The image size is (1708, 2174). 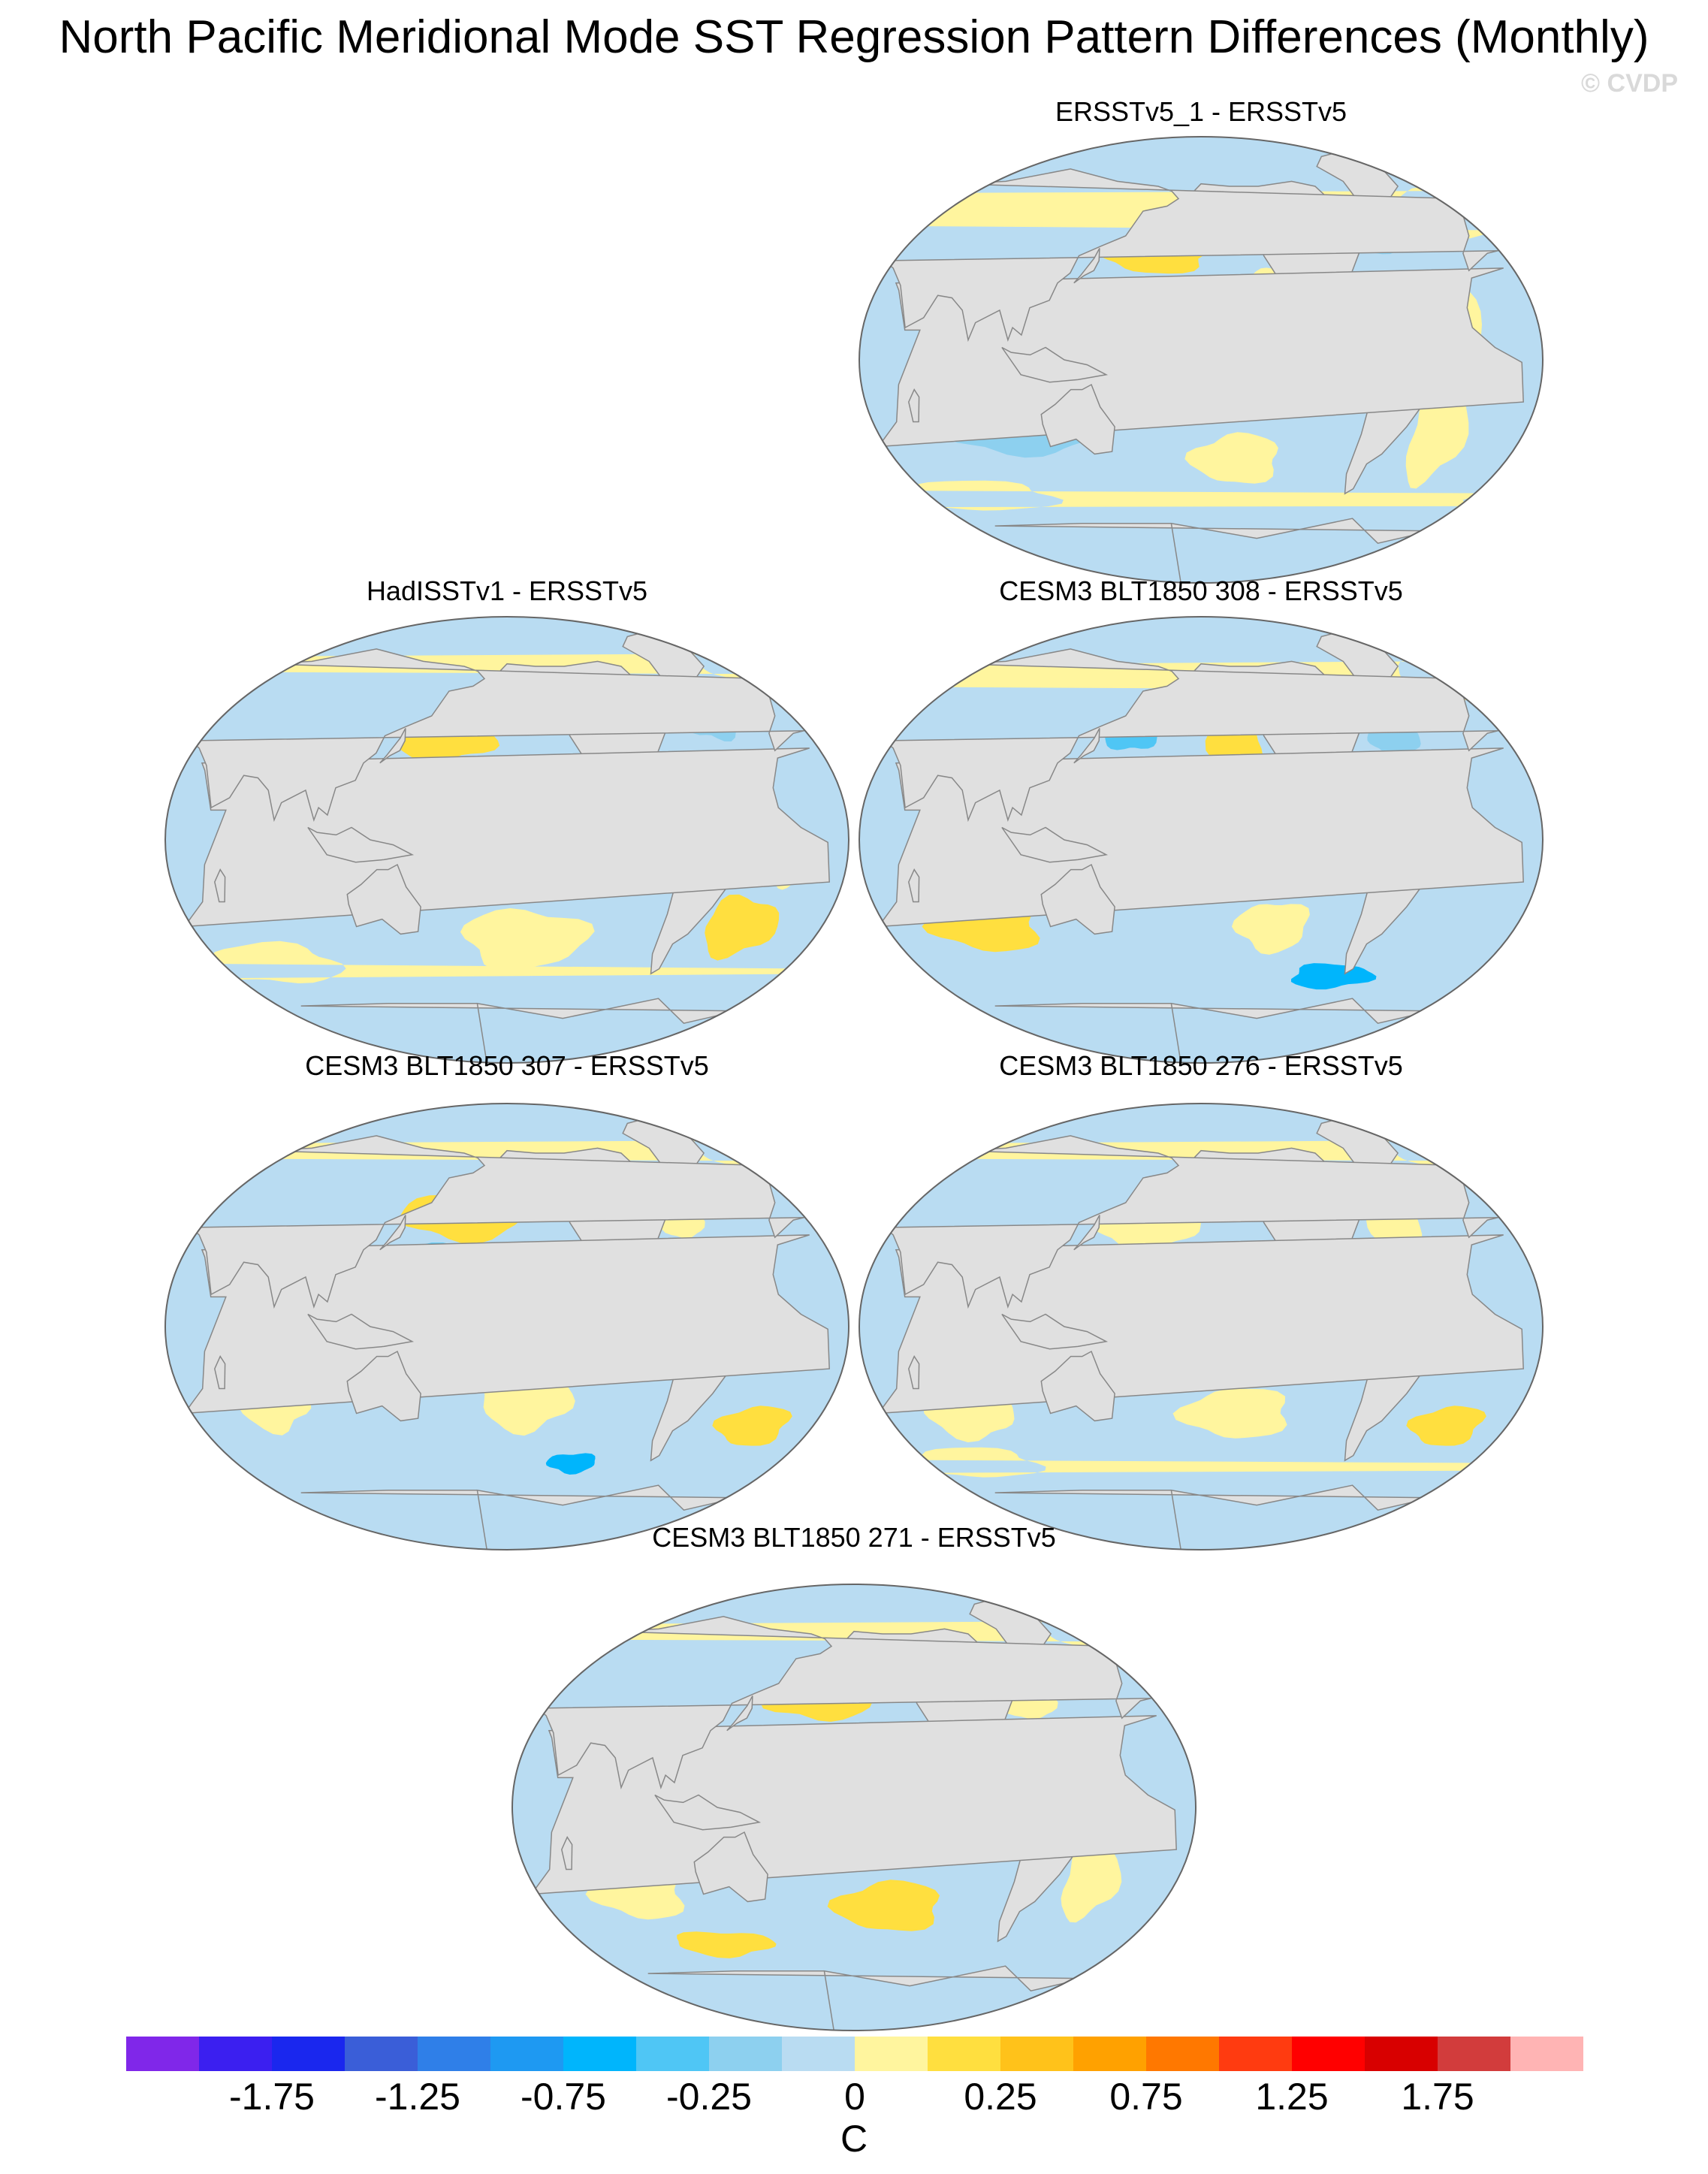 I want to click on colorbar-tick-label: -0.25, so click(x=709, y=2097).